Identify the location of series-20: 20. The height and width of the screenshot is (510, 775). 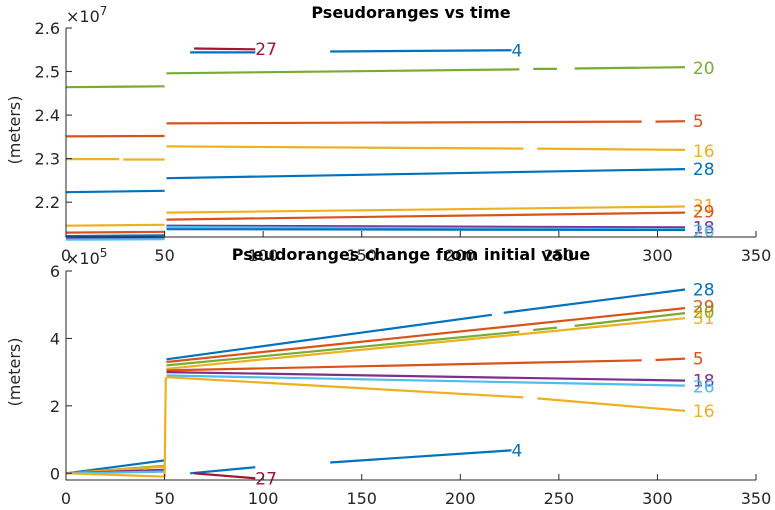
(390, 74).